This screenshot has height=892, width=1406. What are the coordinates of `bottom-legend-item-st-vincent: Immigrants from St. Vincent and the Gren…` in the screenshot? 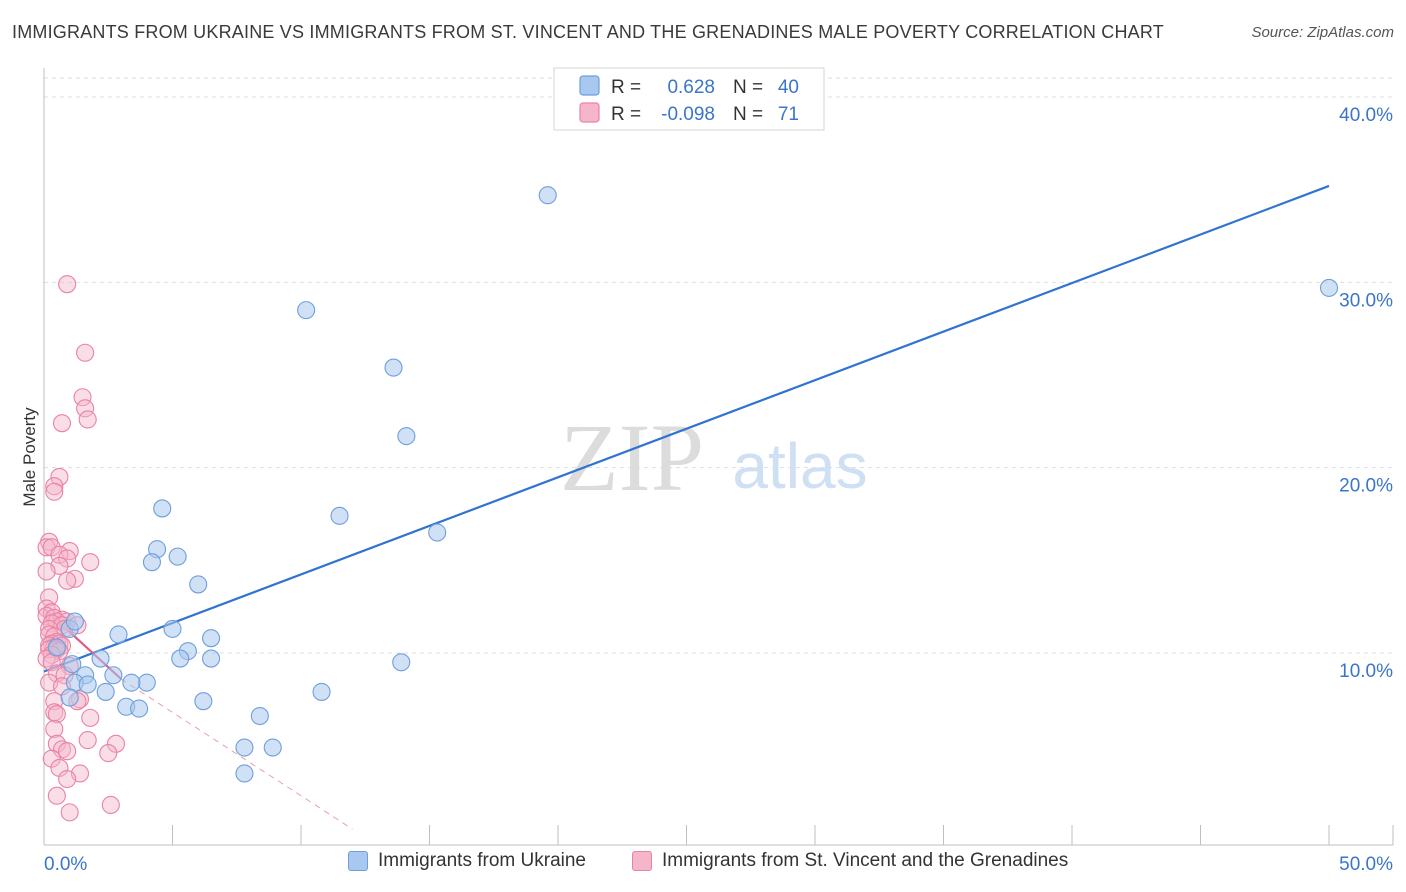 It's located at (850, 861).